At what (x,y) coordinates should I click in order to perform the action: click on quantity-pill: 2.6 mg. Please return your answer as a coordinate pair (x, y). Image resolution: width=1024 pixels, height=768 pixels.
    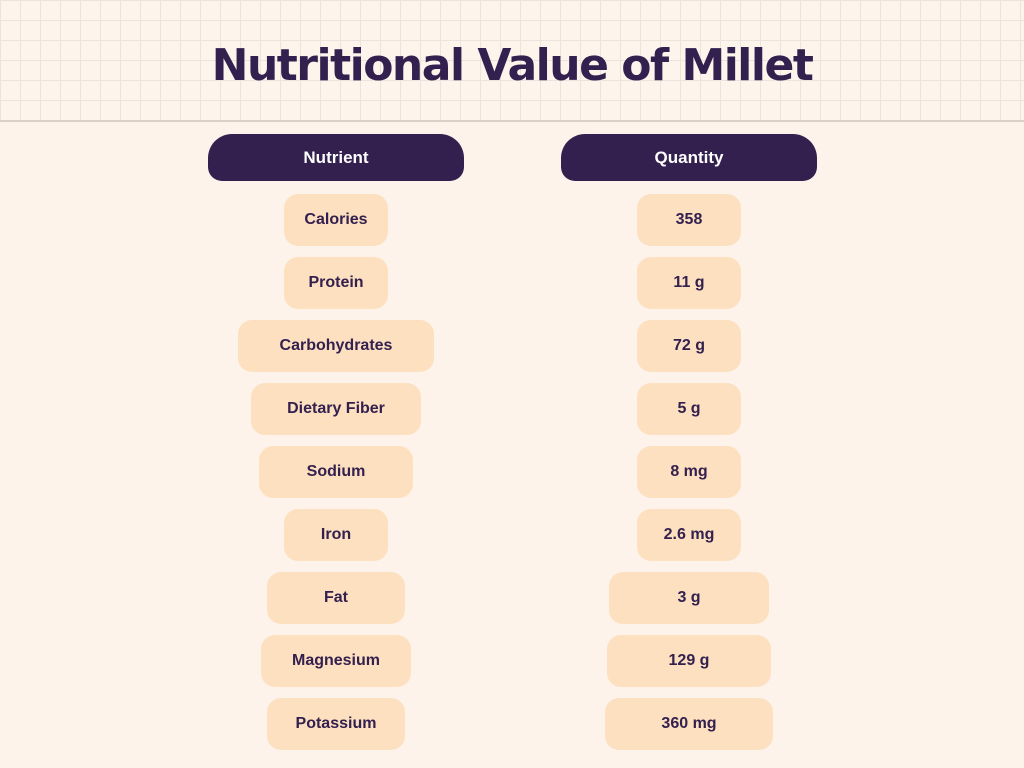
    Looking at the image, I should click on (689, 535).